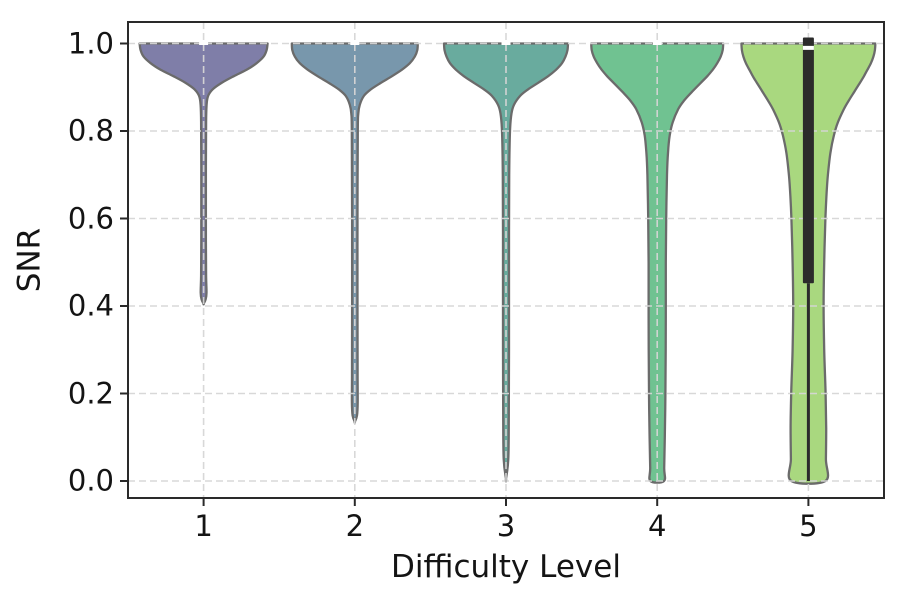 Image resolution: width=913 pixels, height=609 pixels. Describe the element at coordinates (657, 526) in the screenshot. I see `x-tick-label: 4` at that location.